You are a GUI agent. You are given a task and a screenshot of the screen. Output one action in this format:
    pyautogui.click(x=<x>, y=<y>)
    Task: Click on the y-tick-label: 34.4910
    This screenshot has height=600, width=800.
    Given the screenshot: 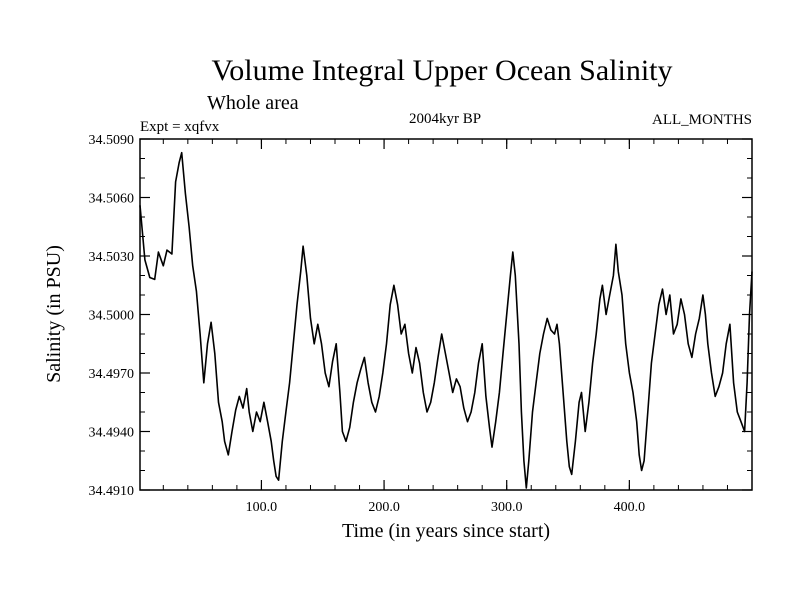 What is the action you would take?
    pyautogui.click(x=112, y=491)
    